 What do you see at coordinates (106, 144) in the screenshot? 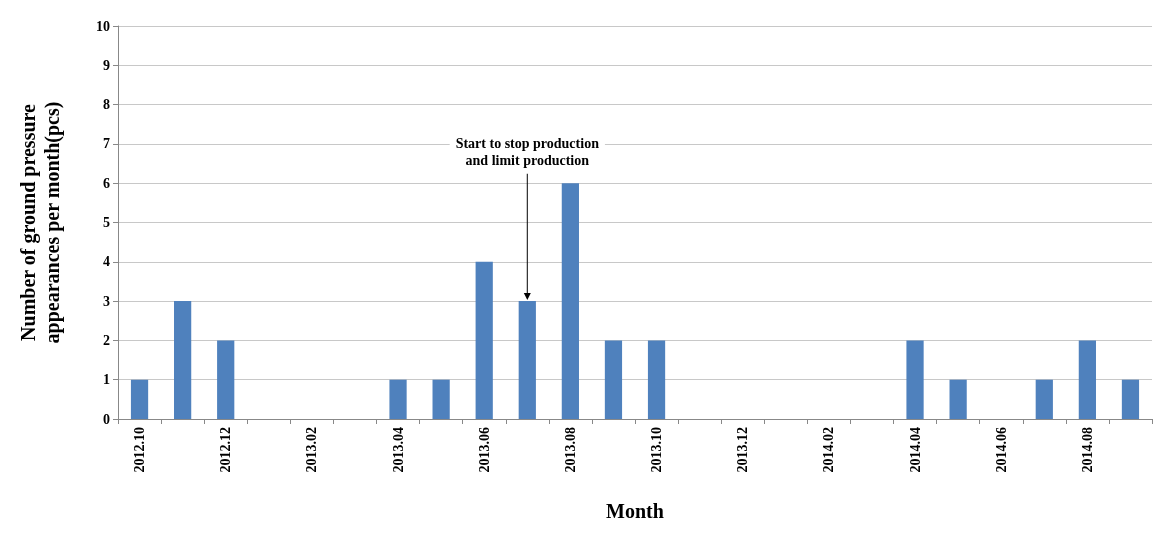
I see `y-tick-label: 7` at bounding box center [106, 144].